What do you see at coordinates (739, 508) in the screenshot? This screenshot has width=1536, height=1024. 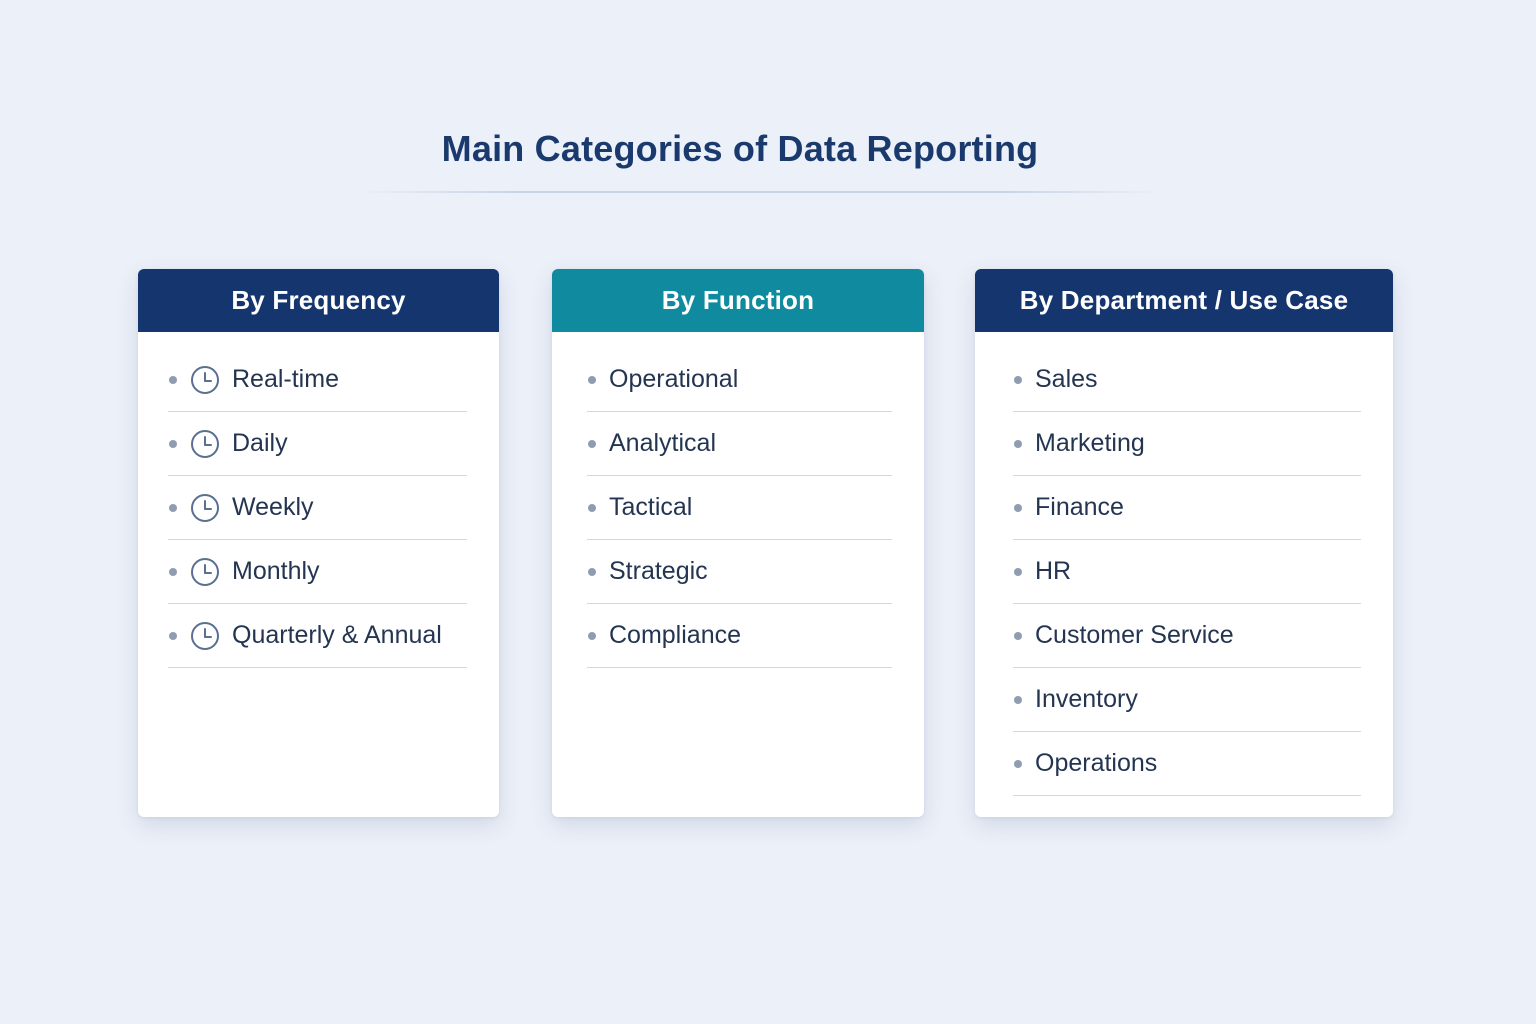 I see `list-item: Tactical` at bounding box center [739, 508].